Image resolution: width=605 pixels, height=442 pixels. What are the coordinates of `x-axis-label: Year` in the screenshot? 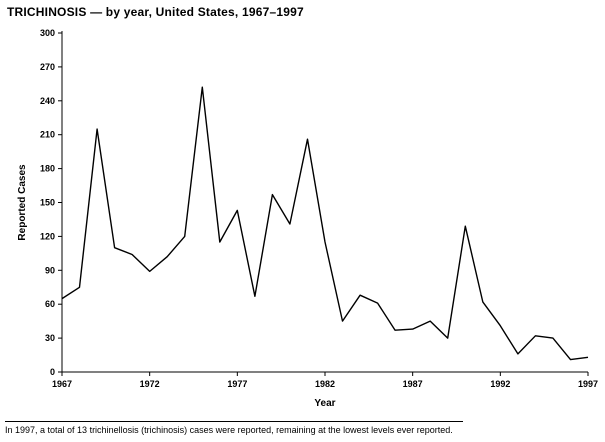 It's located at (324, 403).